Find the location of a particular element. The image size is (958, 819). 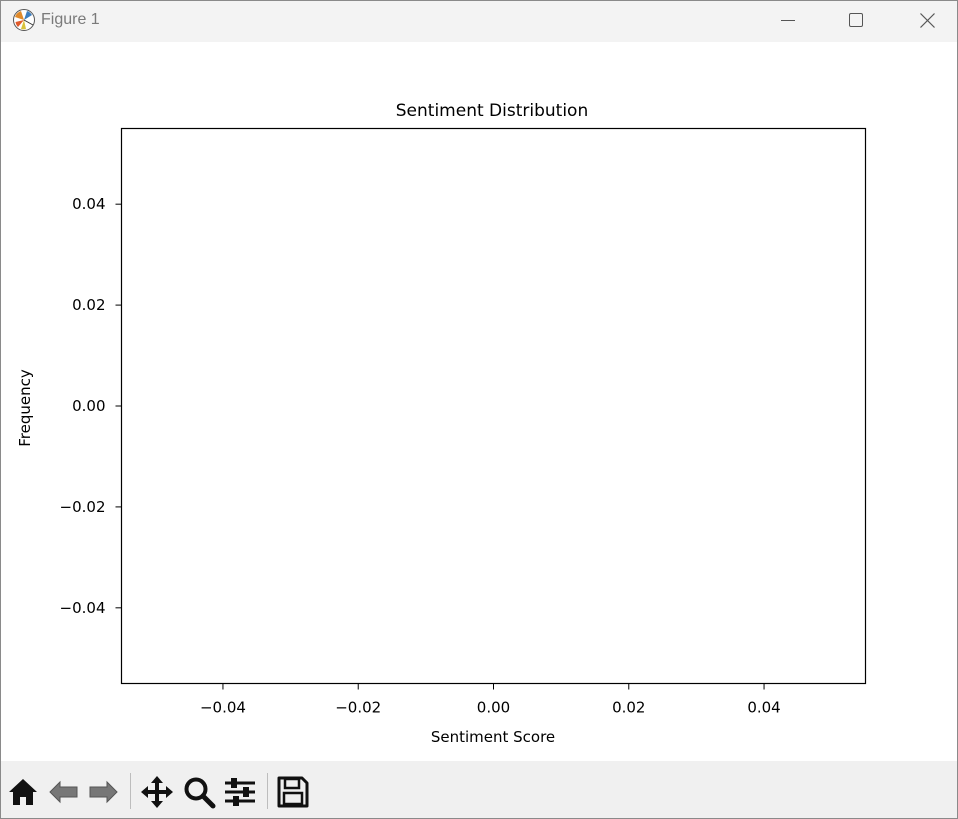

minimize-icon is located at coordinates (788, 20).